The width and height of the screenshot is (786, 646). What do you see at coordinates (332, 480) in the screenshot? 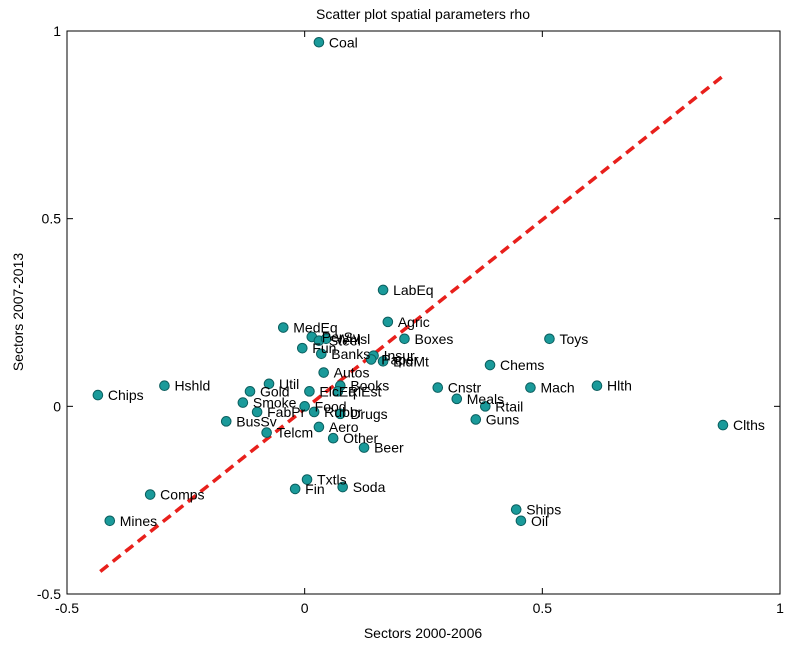
I see `point-label: Txtls` at bounding box center [332, 480].